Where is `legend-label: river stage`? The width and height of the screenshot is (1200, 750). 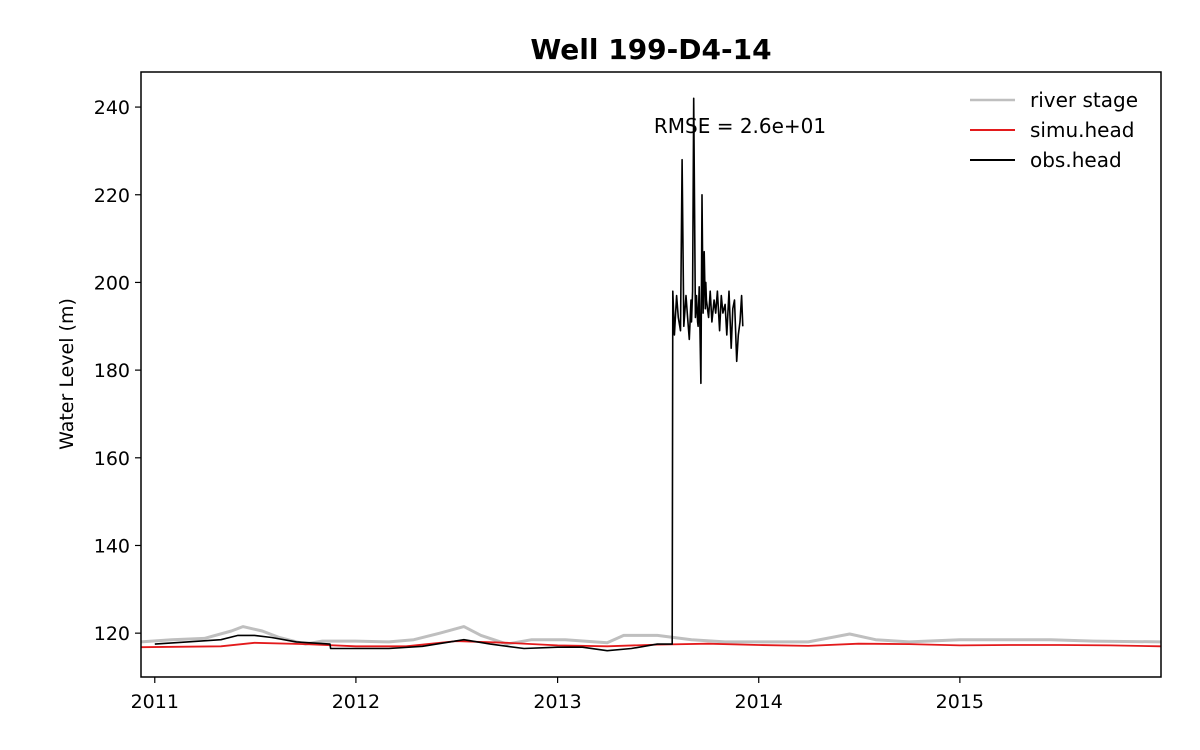 legend-label: river stage is located at coordinates (1084, 100).